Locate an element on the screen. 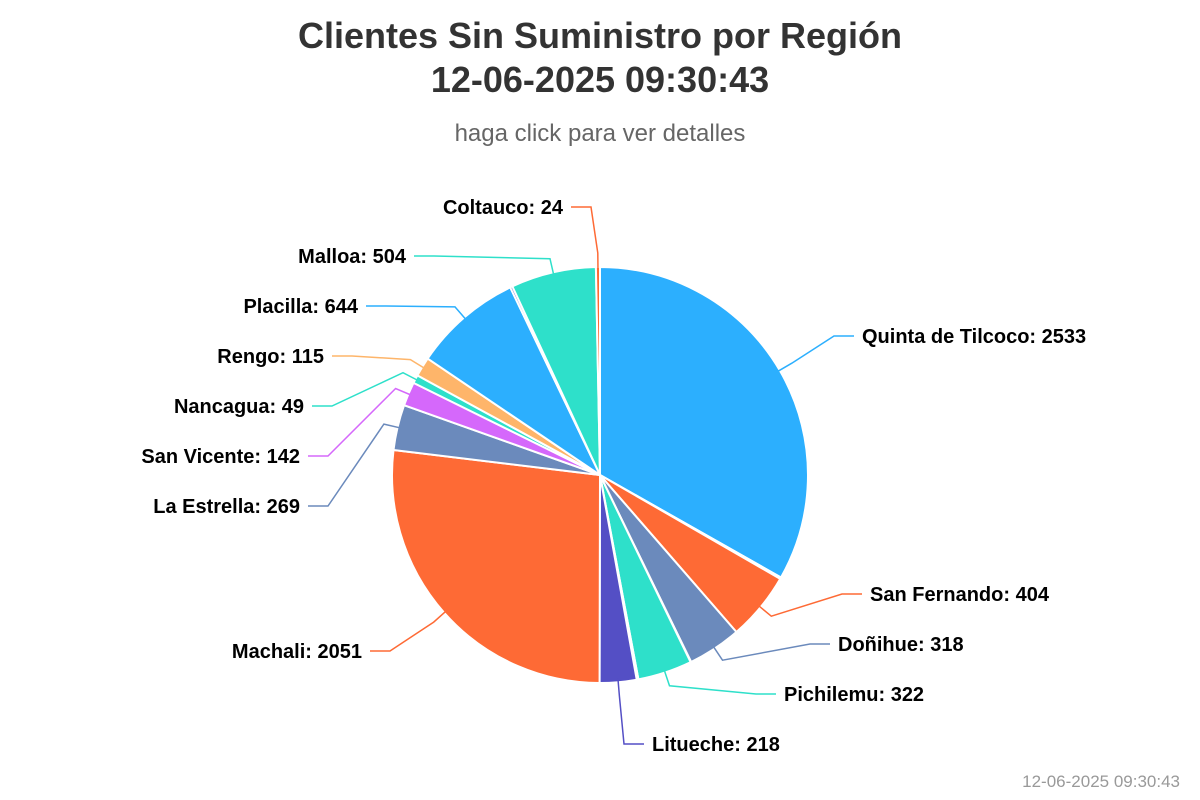 The height and width of the screenshot is (800, 1200). connector-quinta-de-tilcoco is located at coordinates (814, 354).